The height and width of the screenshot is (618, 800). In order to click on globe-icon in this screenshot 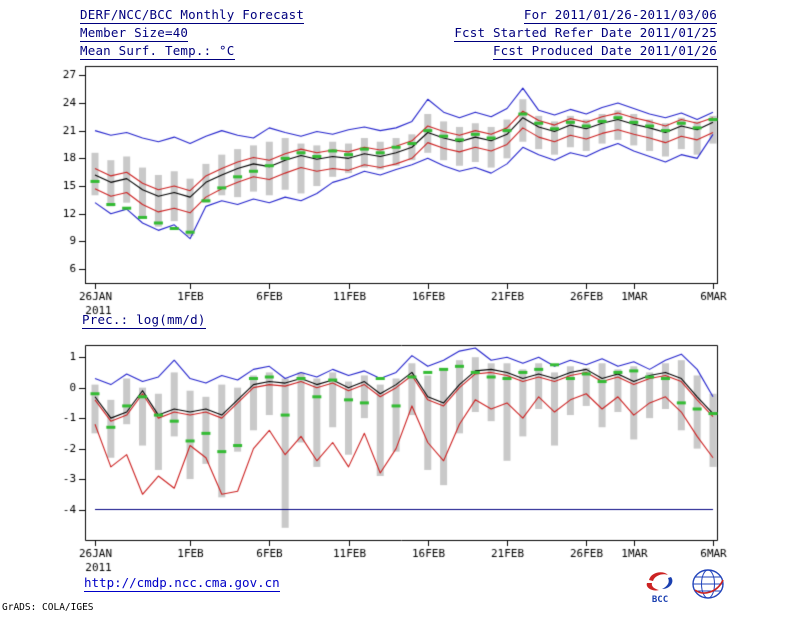, I will do `click(708, 586)`.